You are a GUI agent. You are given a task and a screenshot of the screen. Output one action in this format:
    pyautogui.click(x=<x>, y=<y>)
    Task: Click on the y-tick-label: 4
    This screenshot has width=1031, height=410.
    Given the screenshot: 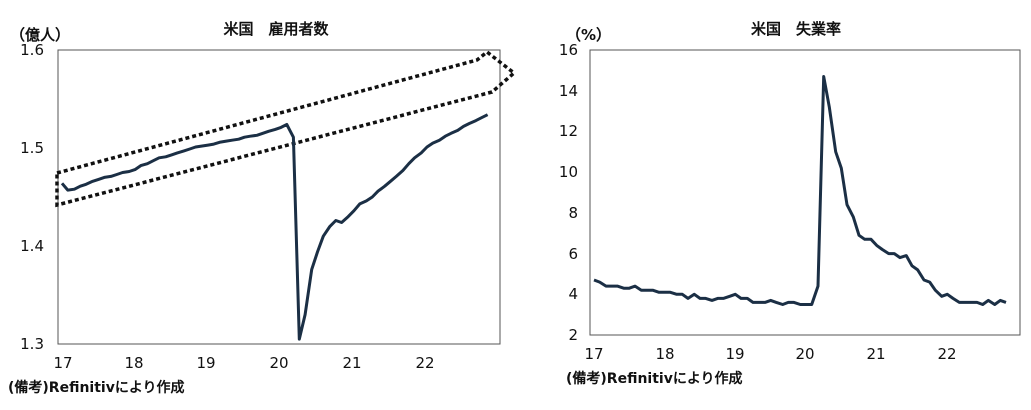 What is the action you would take?
    pyautogui.click(x=573, y=294)
    